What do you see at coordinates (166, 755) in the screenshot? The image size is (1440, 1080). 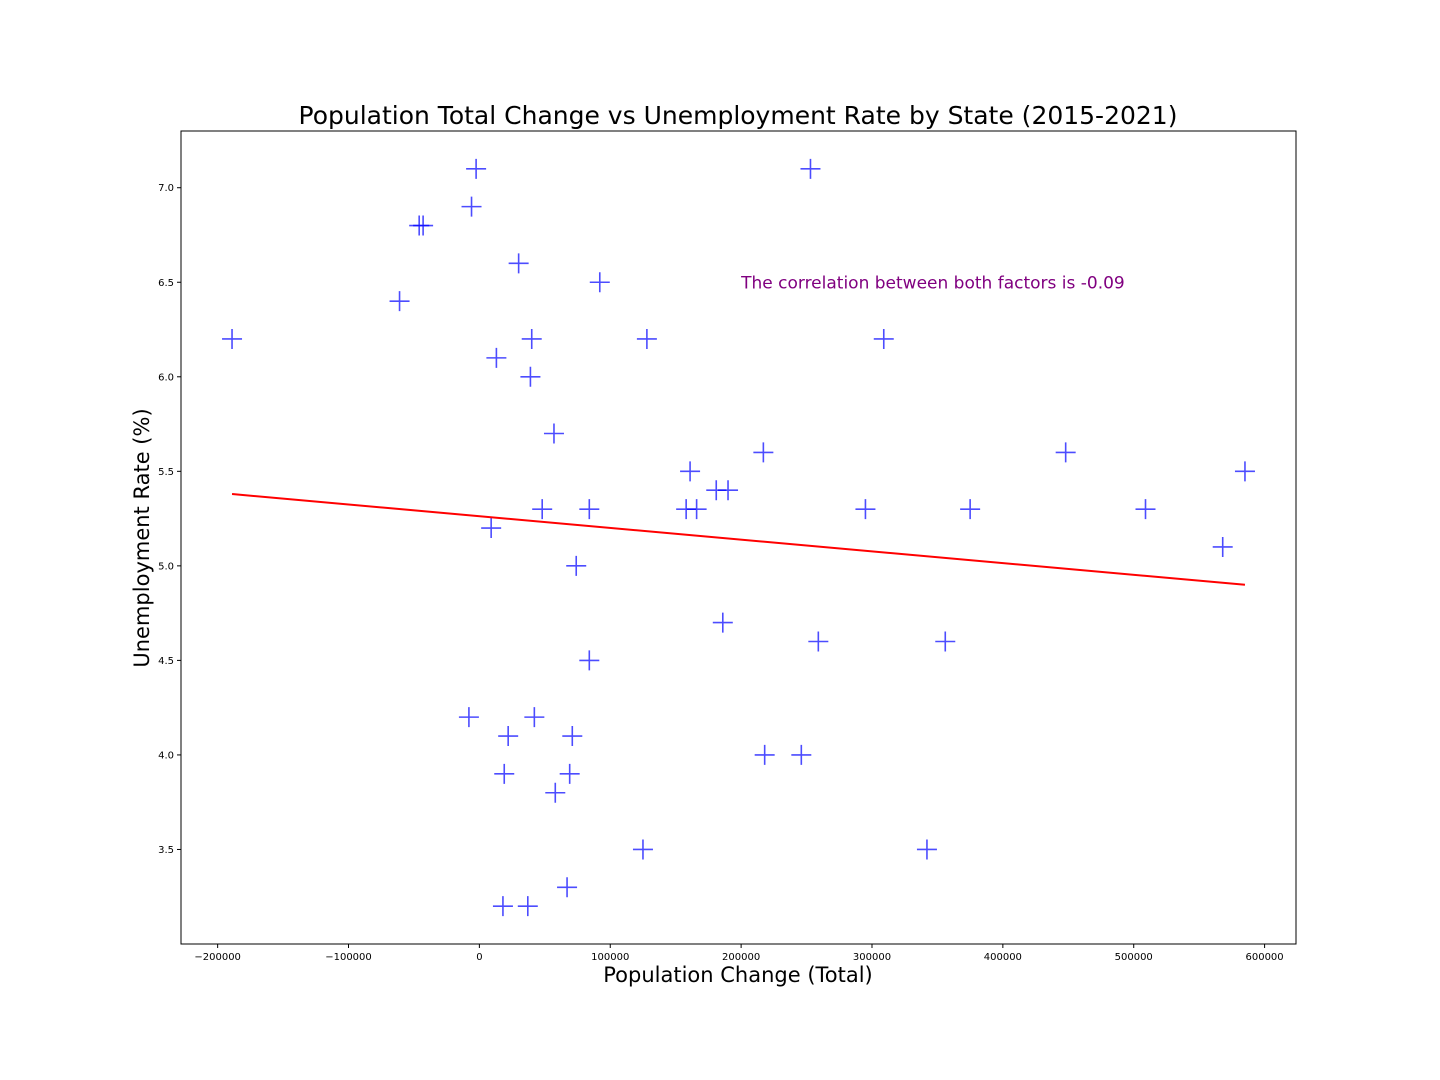 I see `y-tick-label: 4.0` at bounding box center [166, 755].